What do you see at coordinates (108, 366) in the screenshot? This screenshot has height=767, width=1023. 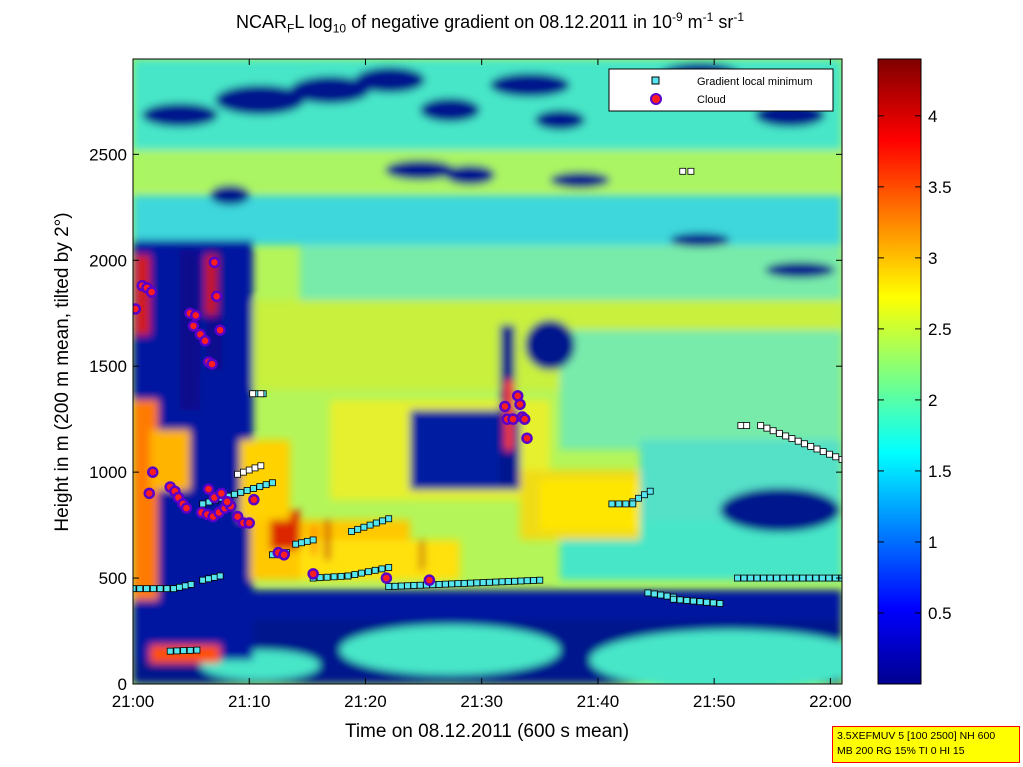 I see `y-tick-label: 1500` at bounding box center [108, 366].